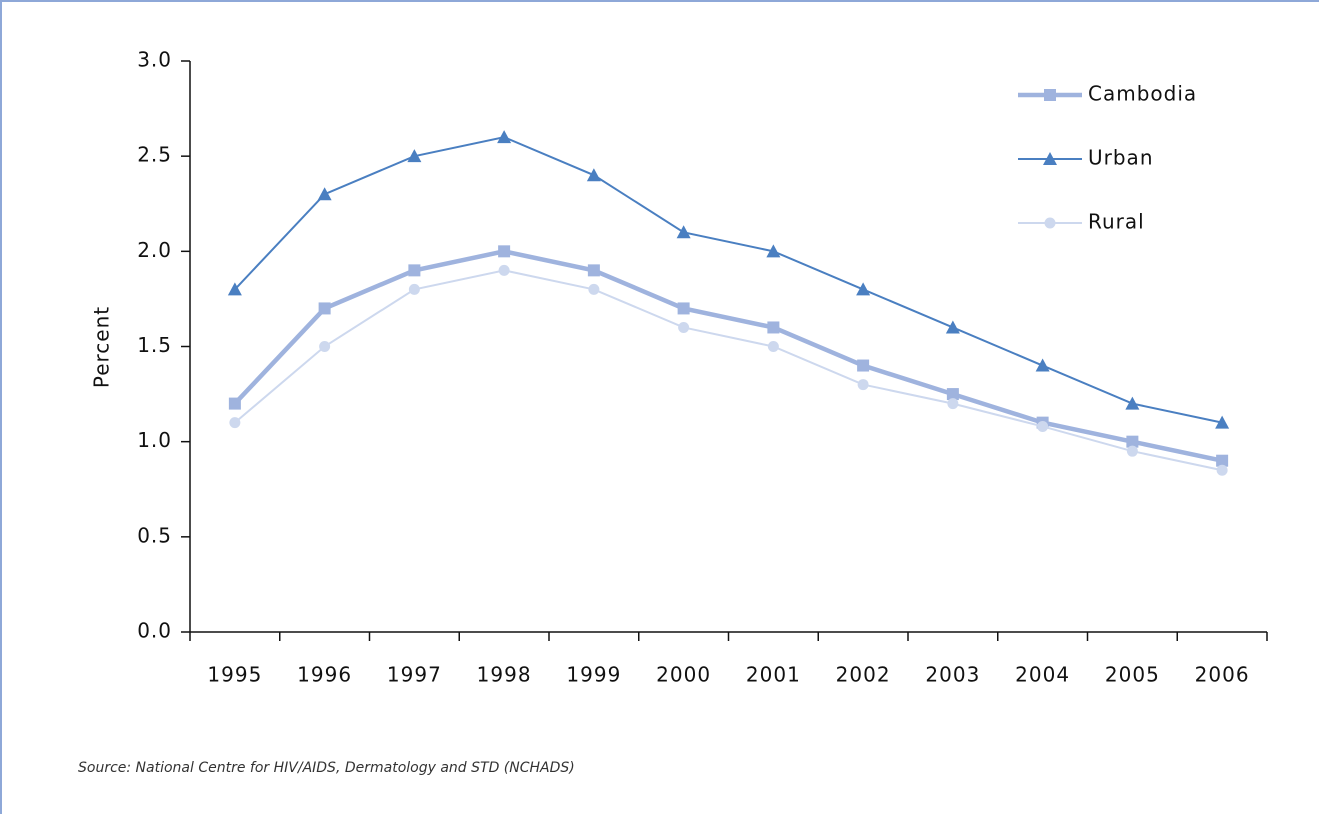 This screenshot has height=814, width=1319. Describe the element at coordinates (1222, 675) in the screenshot. I see `x-tick-label: 2006` at that location.